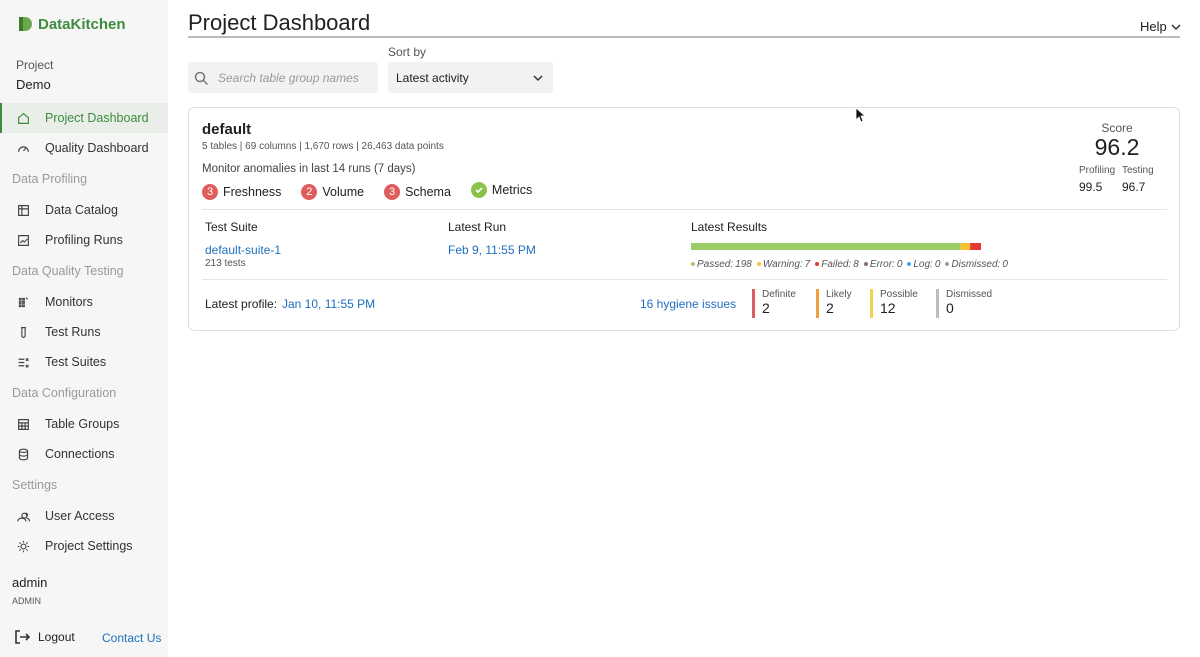 This screenshot has height=657, width=1200. What do you see at coordinates (856, 264) in the screenshot?
I see `legend-count: 8` at bounding box center [856, 264].